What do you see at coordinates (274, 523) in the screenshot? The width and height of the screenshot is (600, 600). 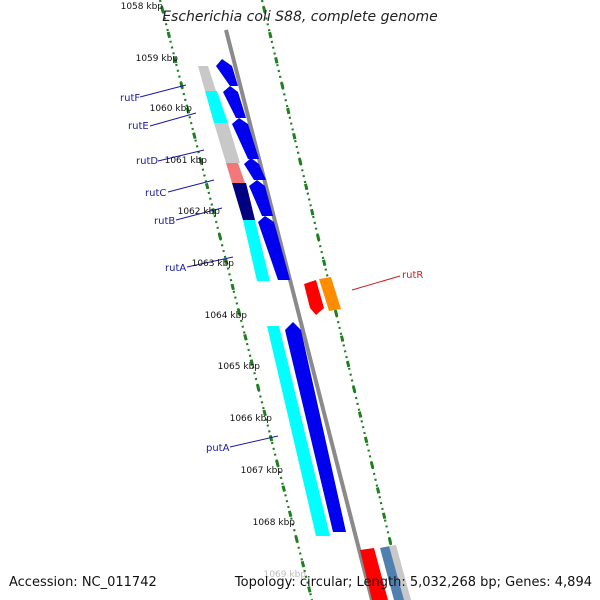 I see `tick-label: 1068 kbp` at bounding box center [274, 523].